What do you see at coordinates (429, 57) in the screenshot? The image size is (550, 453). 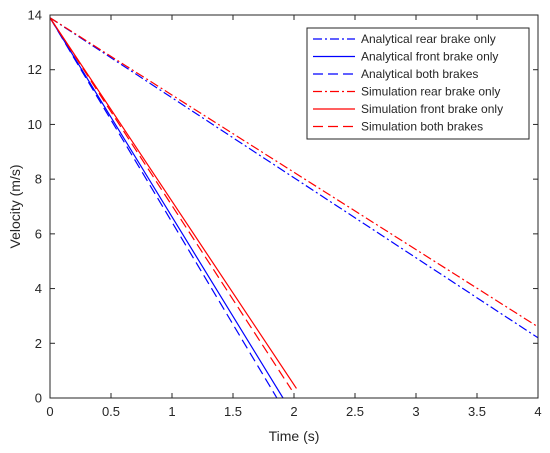 I see `legend-label-2: Analytical front brake only` at bounding box center [429, 57].